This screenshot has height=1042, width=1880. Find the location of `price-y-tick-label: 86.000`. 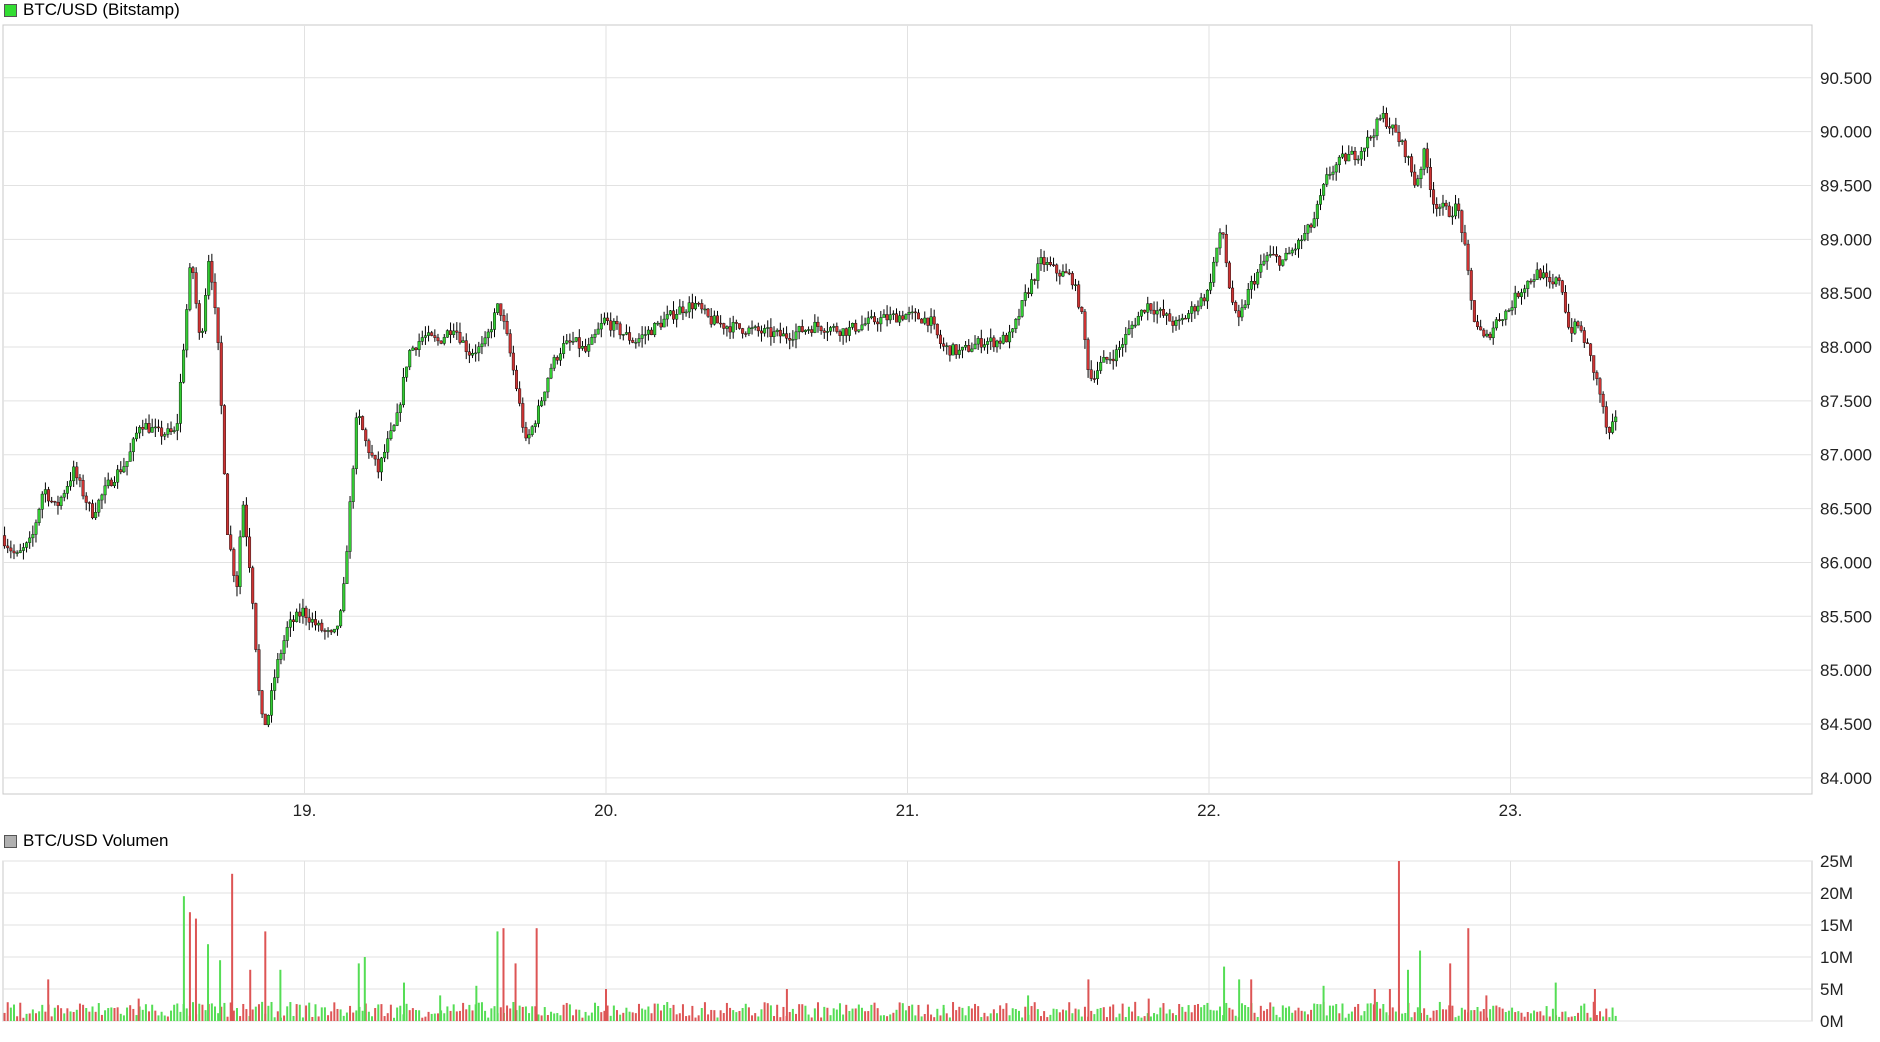

price-y-tick-label: 86.000 is located at coordinates (1846, 562).